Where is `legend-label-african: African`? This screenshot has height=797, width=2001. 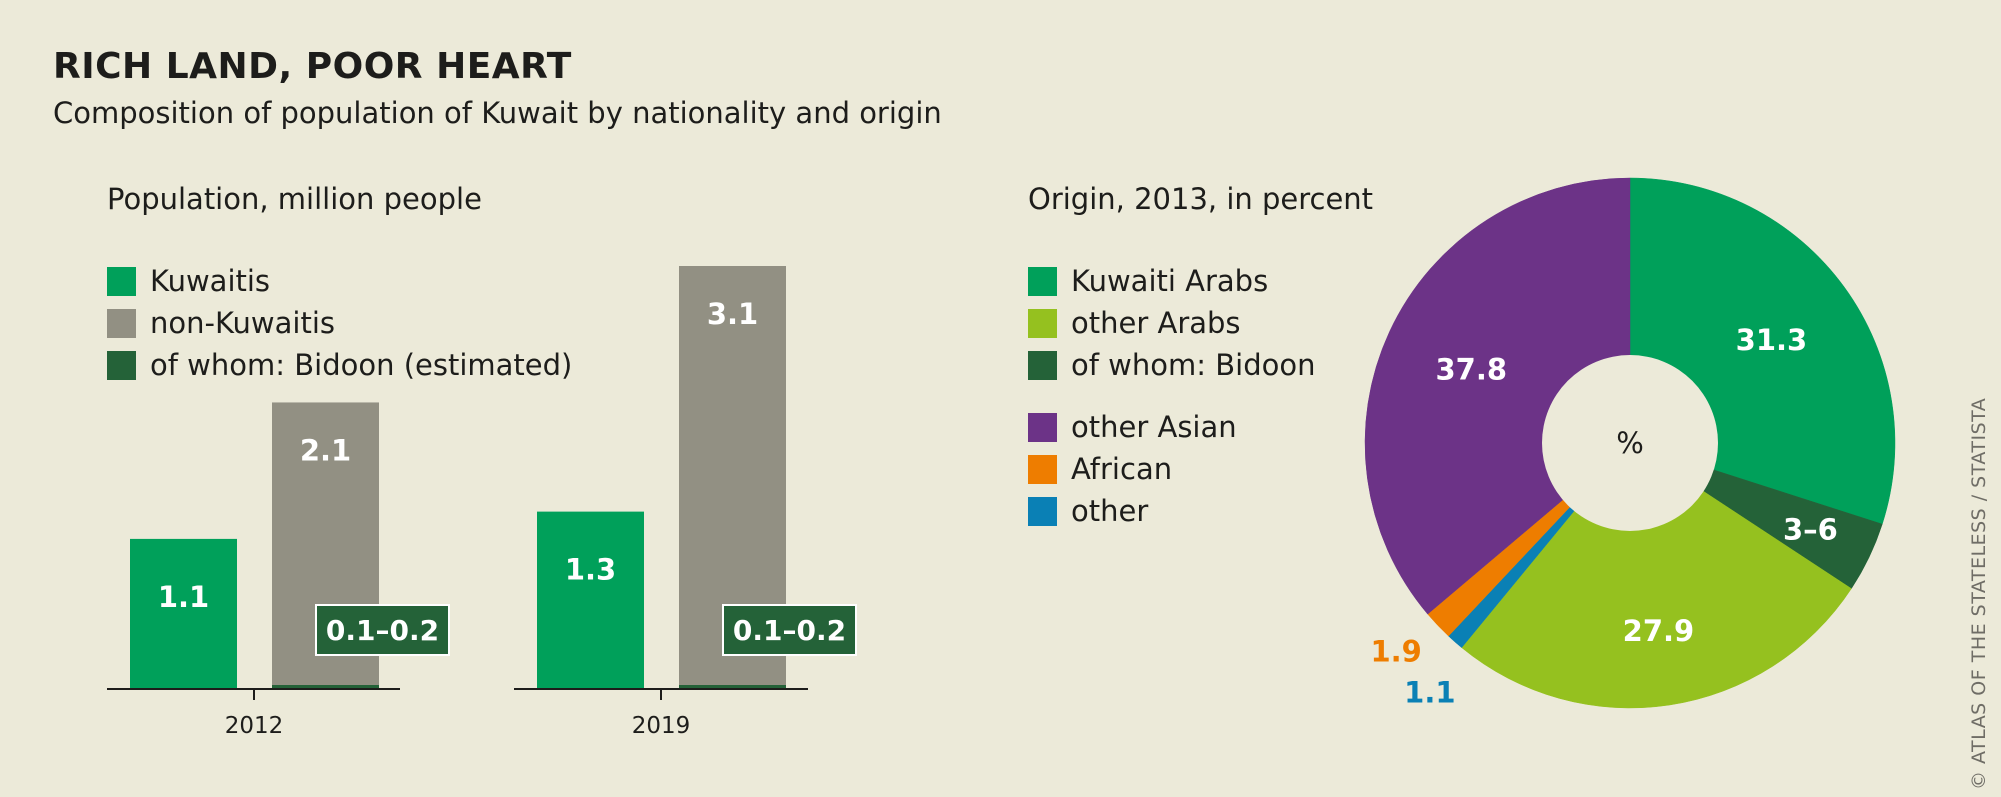
legend-label-african: African is located at coordinates (1122, 469).